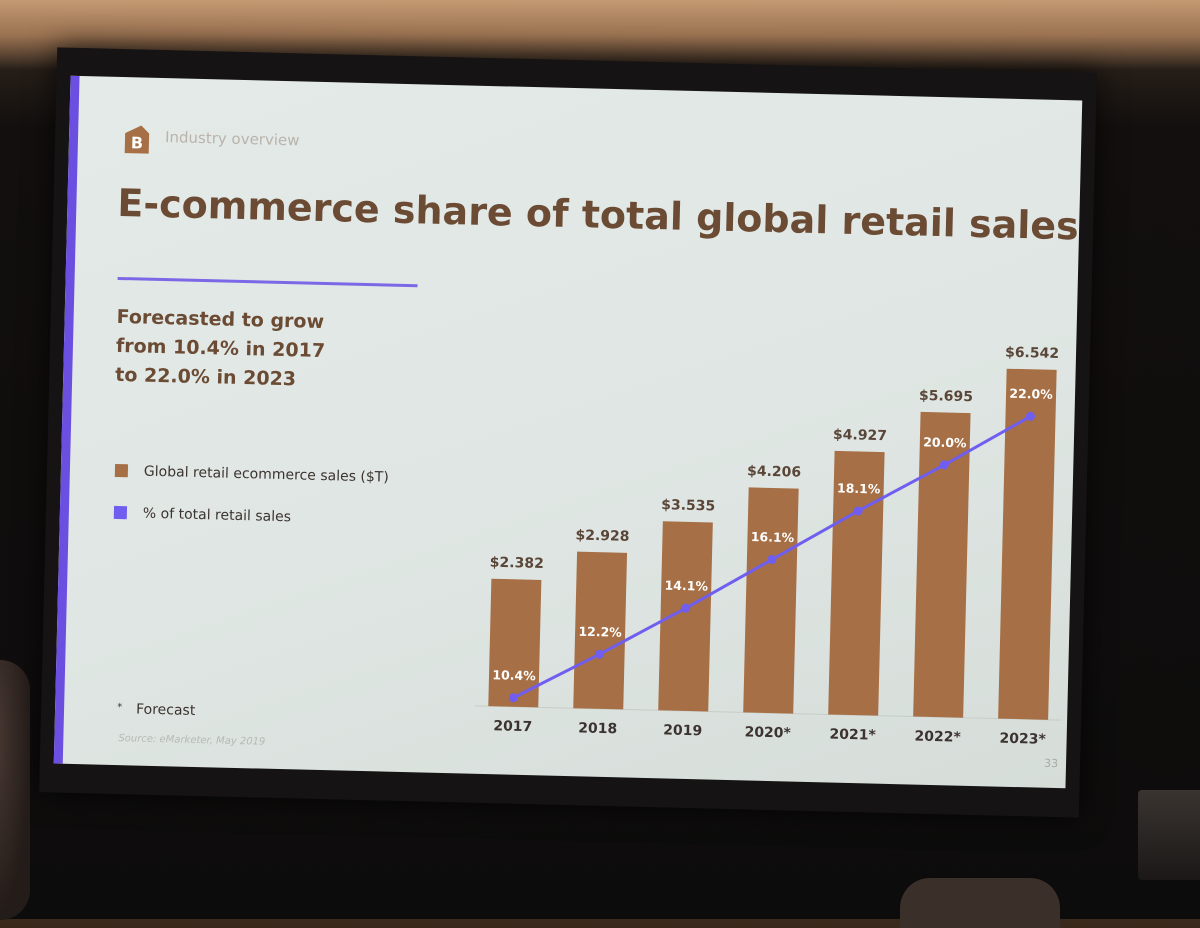 The height and width of the screenshot is (928, 1200). I want to click on share-value-label: 14.1%, so click(686, 586).